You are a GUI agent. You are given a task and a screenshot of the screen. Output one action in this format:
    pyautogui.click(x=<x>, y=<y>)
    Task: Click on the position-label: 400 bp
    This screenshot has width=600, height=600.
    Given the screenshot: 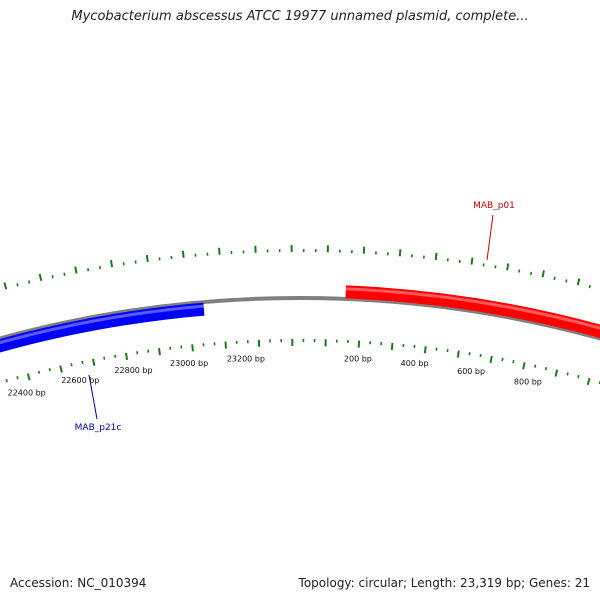 What is the action you would take?
    pyautogui.click(x=415, y=363)
    